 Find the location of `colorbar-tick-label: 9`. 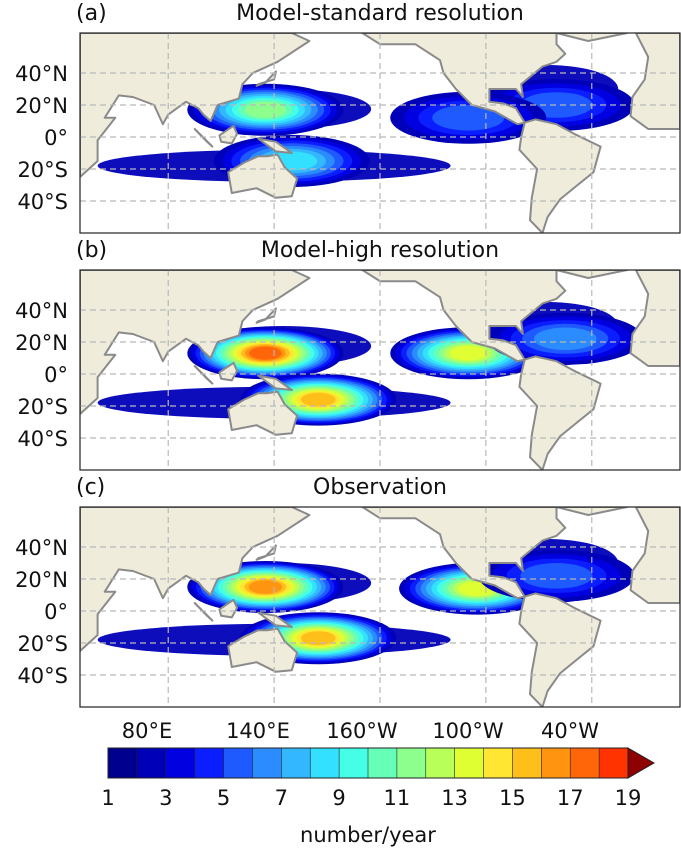

colorbar-tick-label: 9 is located at coordinates (338, 798).